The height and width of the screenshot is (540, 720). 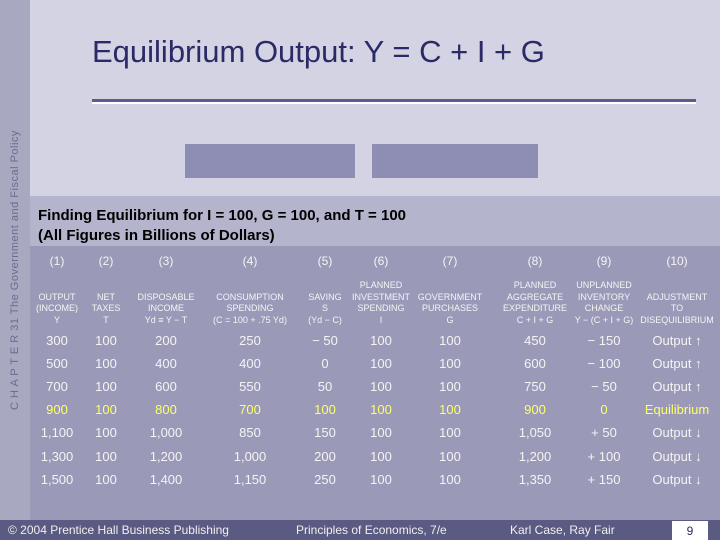 What do you see at coordinates (57, 479) in the screenshot?
I see `table-cell: 1,500` at bounding box center [57, 479].